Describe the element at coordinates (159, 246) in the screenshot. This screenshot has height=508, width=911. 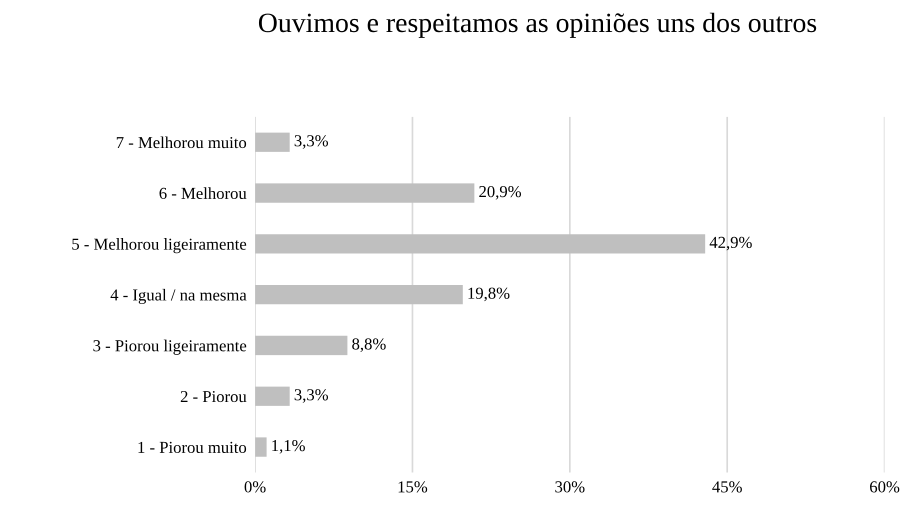
I see `y-tick-label: 5 - Melhorou ligeiramente` at that location.